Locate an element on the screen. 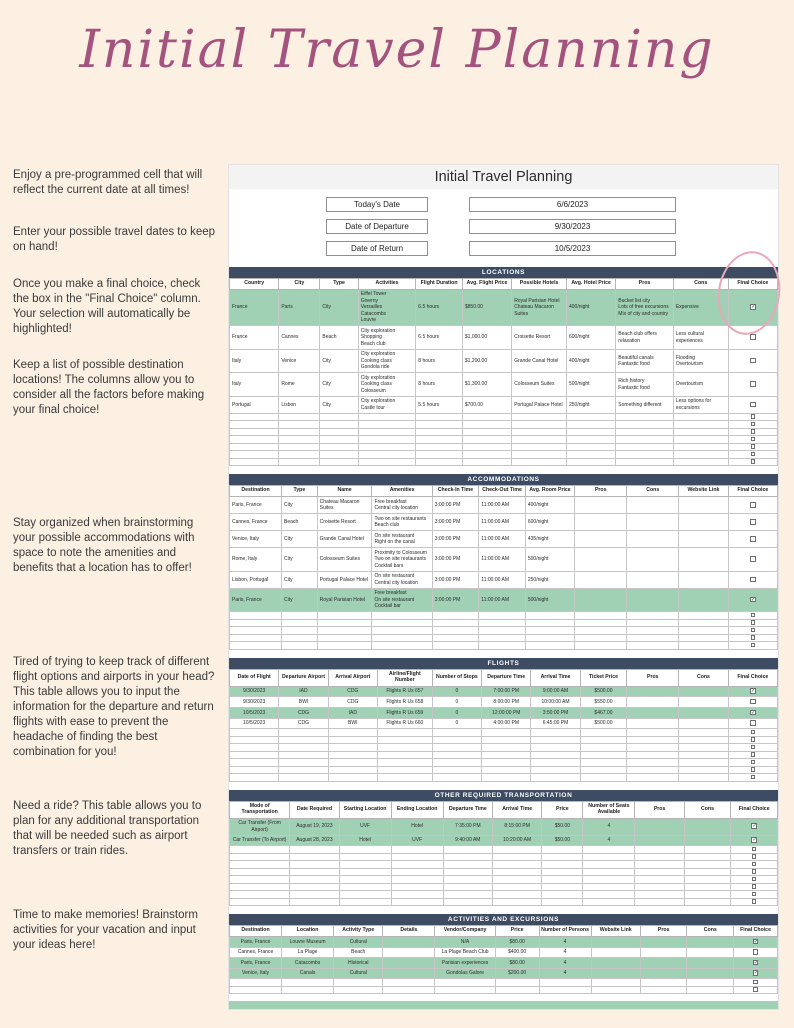 The image size is (794, 1028). cell: 3:00:00 PM is located at coordinates (455, 539).